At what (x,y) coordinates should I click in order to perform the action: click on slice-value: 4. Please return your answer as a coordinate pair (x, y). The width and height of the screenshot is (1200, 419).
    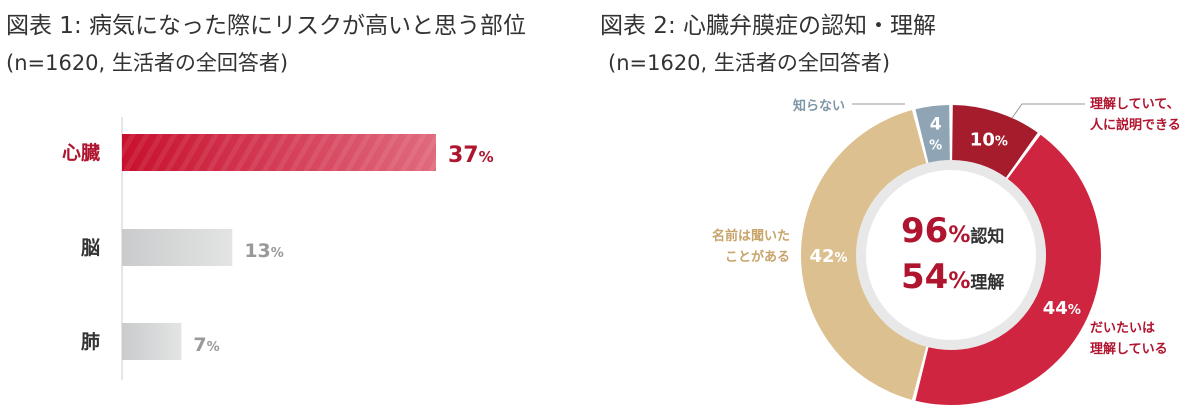
    Looking at the image, I should click on (936, 124).